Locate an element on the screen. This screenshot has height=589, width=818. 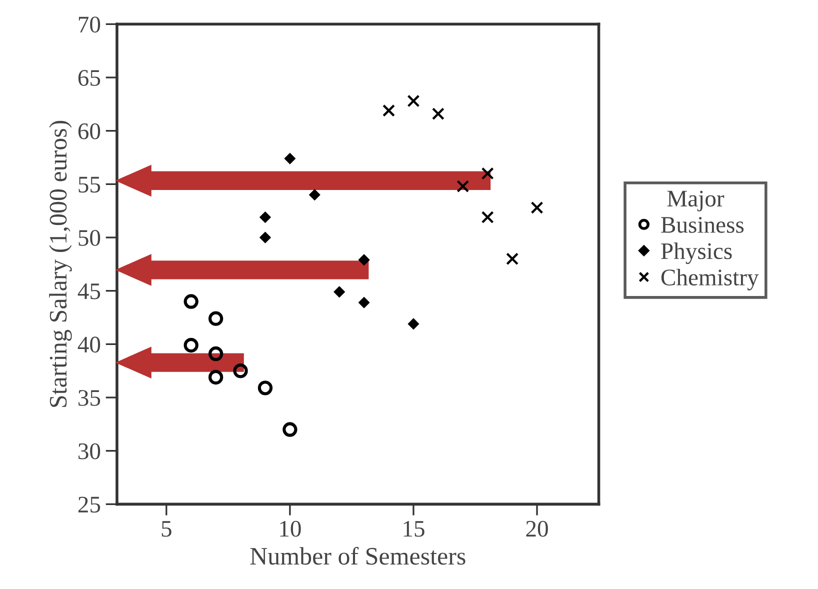
y-tick-label: 65 is located at coordinates (89, 78).